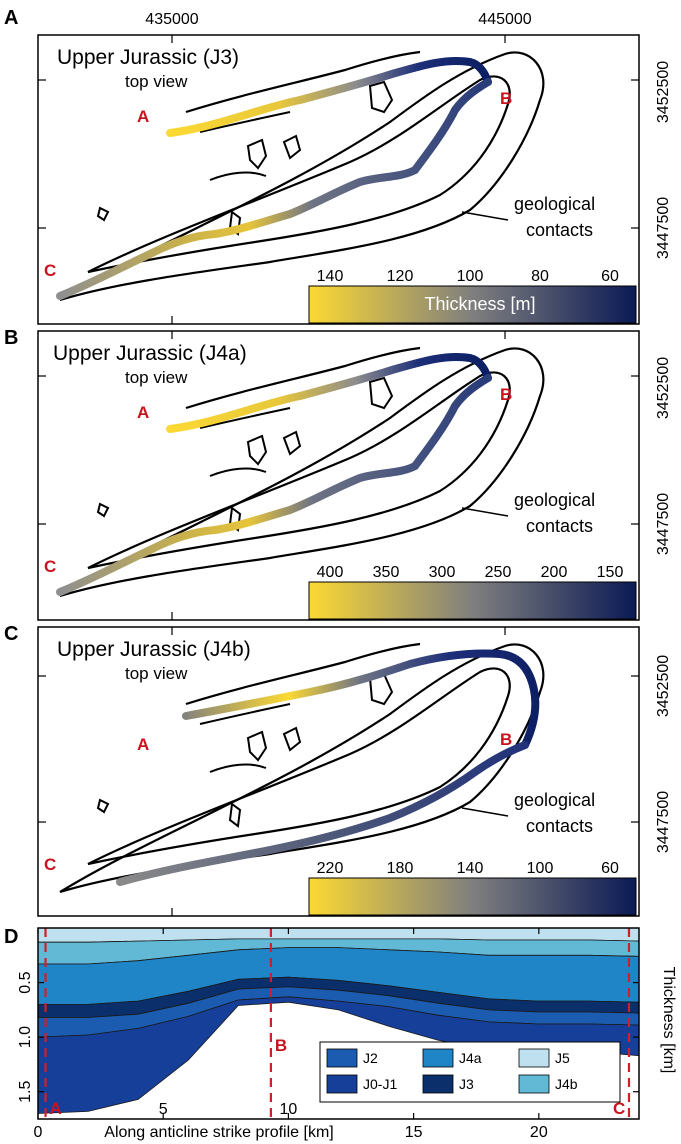  I want to click on y-tick-label: 0.5, so click(25, 982).